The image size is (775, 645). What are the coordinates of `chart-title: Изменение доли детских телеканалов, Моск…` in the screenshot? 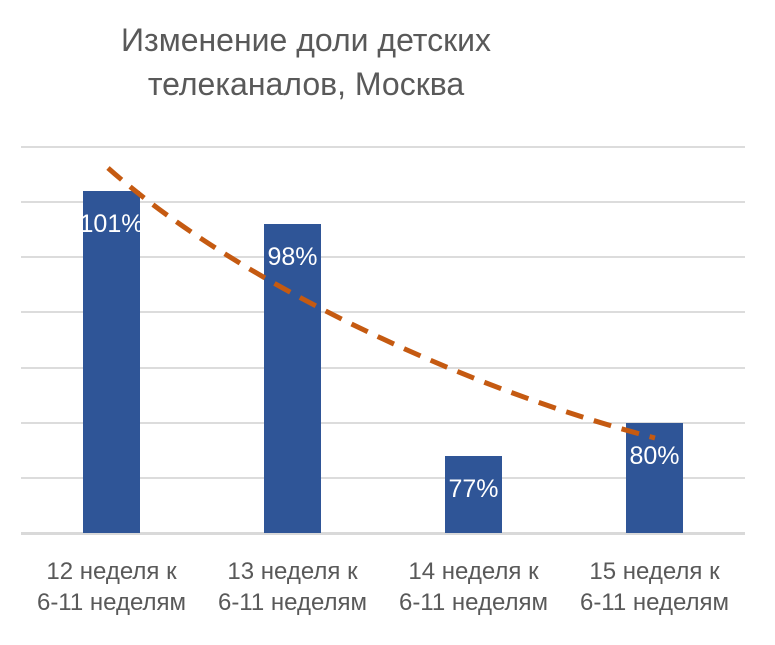 It's located at (306, 62).